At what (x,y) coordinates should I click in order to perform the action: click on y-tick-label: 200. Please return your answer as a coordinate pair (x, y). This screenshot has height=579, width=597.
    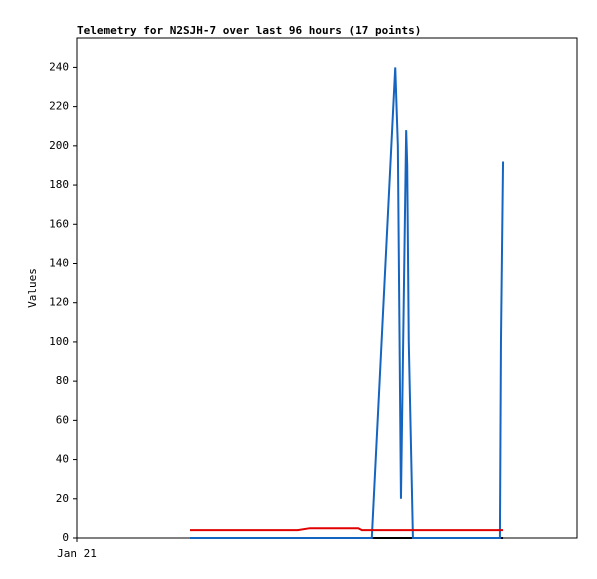
    Looking at the image, I should click on (59, 145).